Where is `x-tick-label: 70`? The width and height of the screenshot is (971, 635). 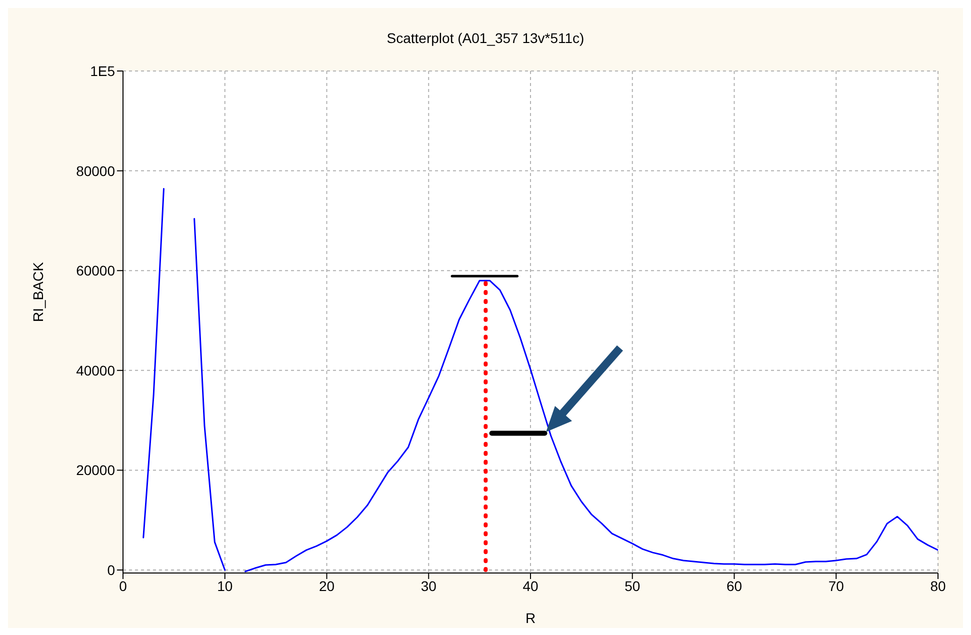
x-tick-label: 70 is located at coordinates (836, 586).